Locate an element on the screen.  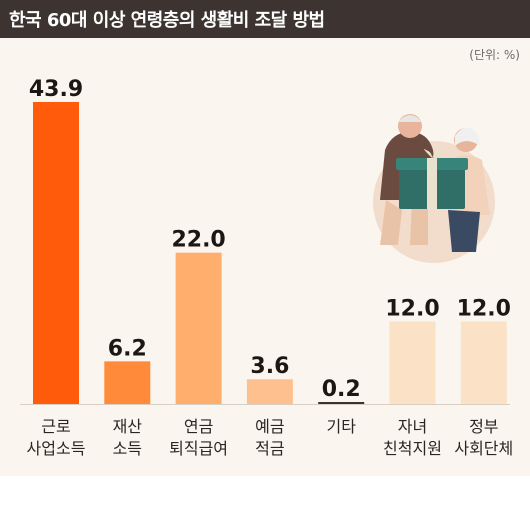
value-label-5: 12.0 is located at coordinates (412, 308).